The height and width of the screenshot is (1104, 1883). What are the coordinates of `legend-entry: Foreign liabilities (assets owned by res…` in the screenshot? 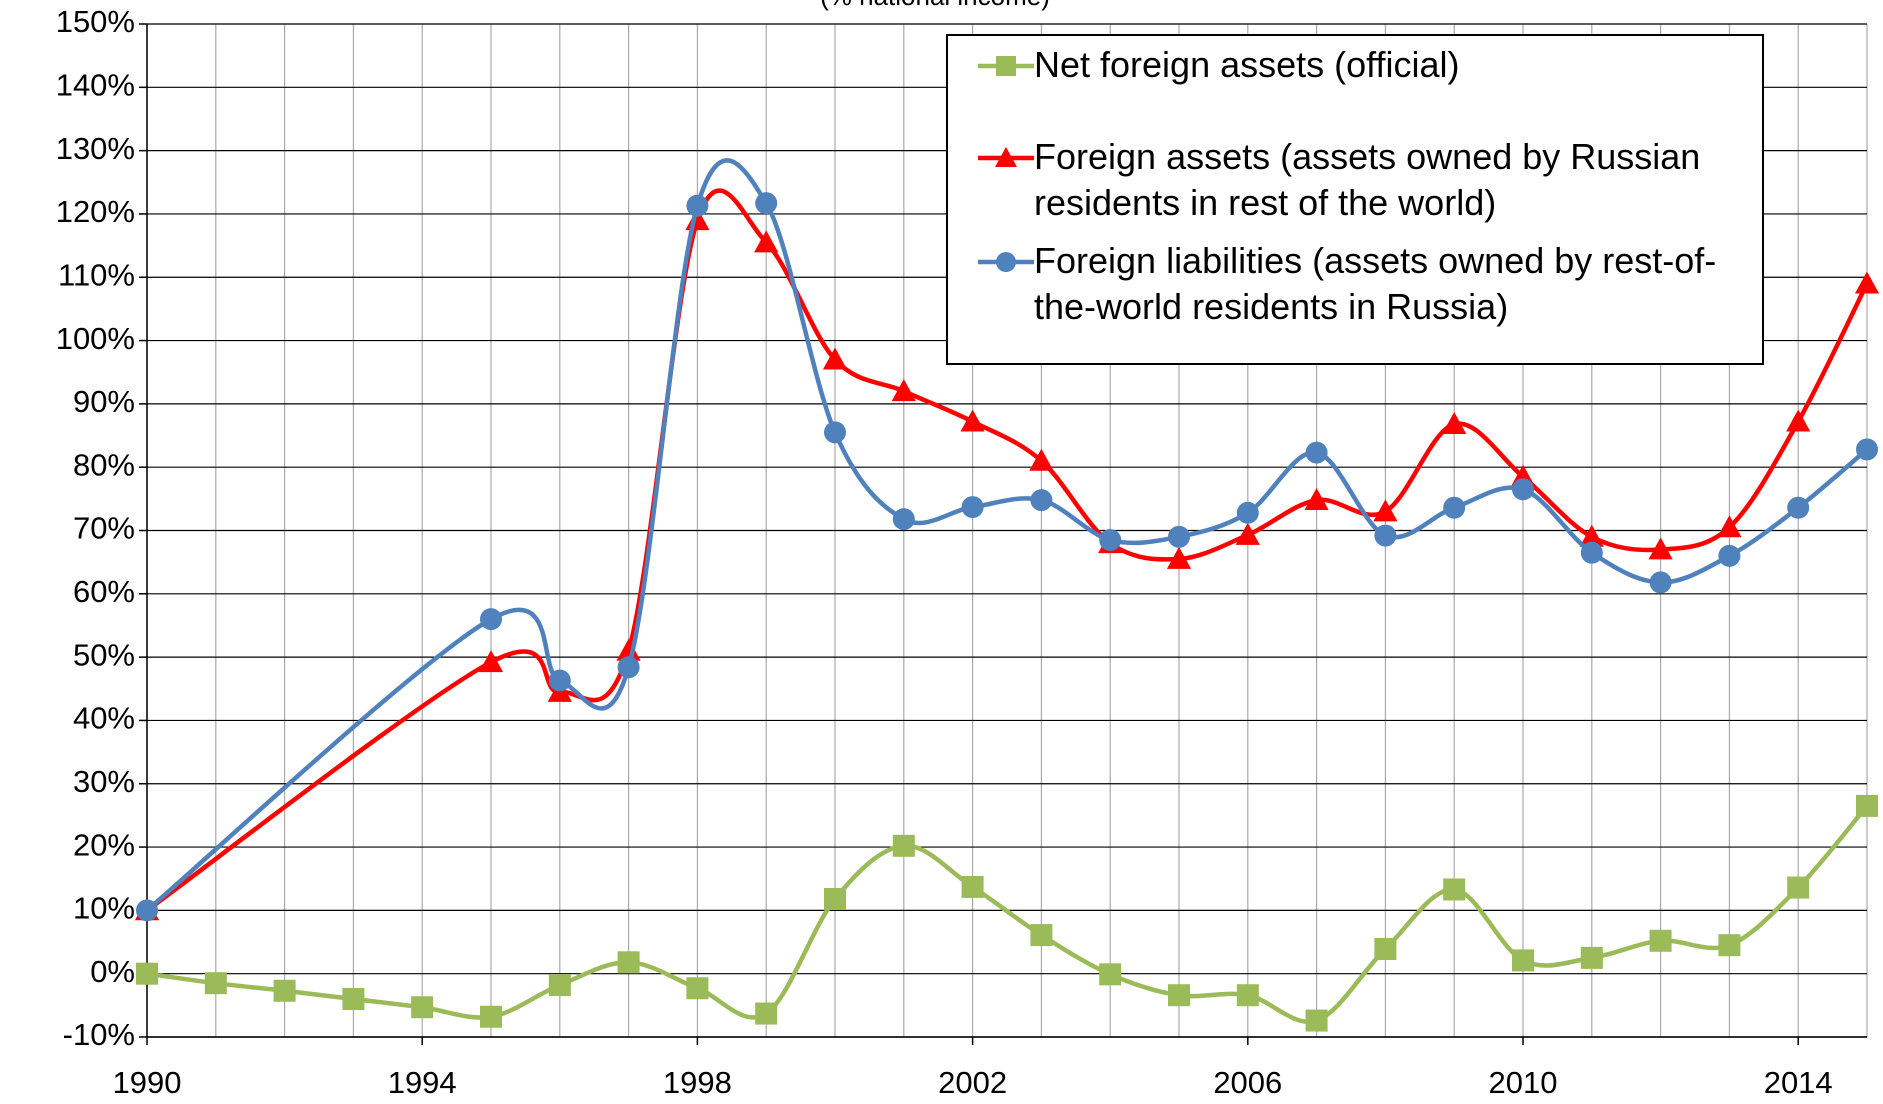 It's located at (1360, 284).